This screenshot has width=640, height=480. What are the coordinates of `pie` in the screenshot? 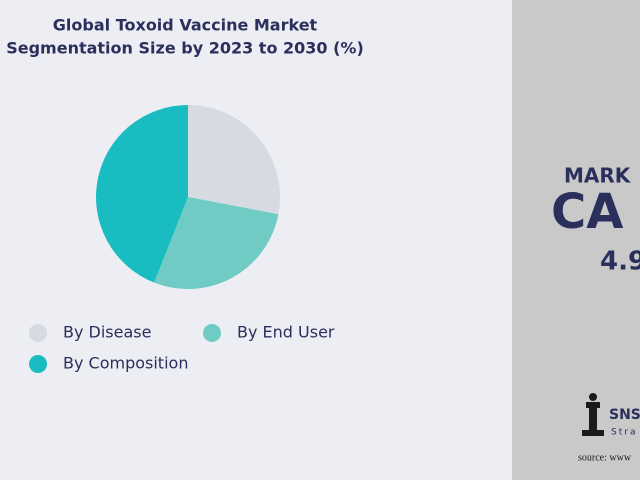 It's located at (188, 197).